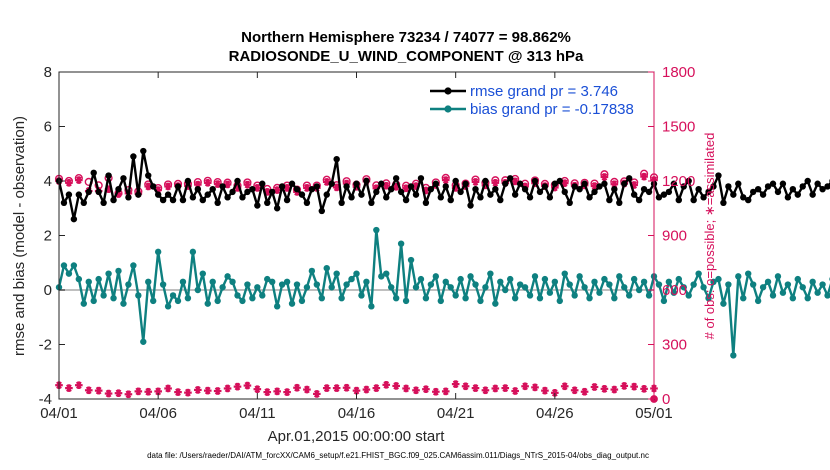 This screenshot has width=830, height=470. I want to click on legend-rmse-label: rmse grand pr = 3.746, so click(544, 91).